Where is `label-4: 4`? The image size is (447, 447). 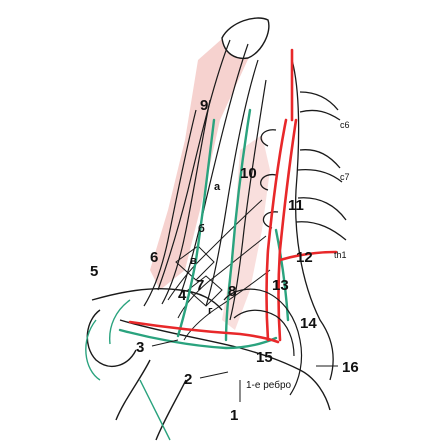 label-4: 4 is located at coordinates (182, 295).